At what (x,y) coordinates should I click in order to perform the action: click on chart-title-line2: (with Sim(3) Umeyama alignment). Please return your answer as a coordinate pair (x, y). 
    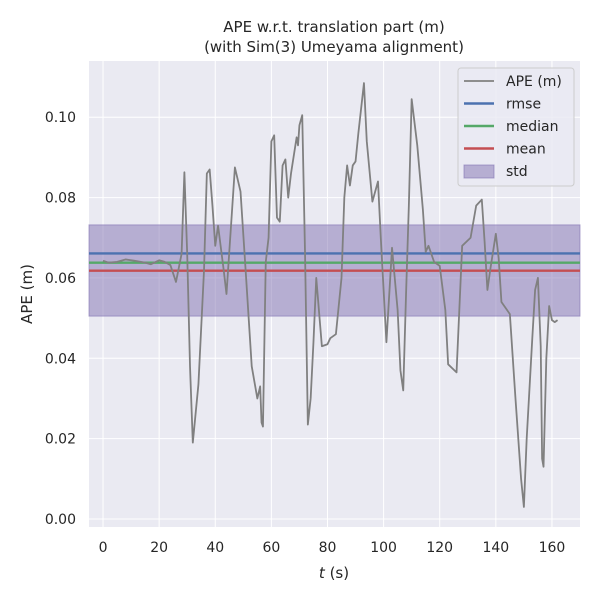
    Looking at the image, I should click on (334, 47).